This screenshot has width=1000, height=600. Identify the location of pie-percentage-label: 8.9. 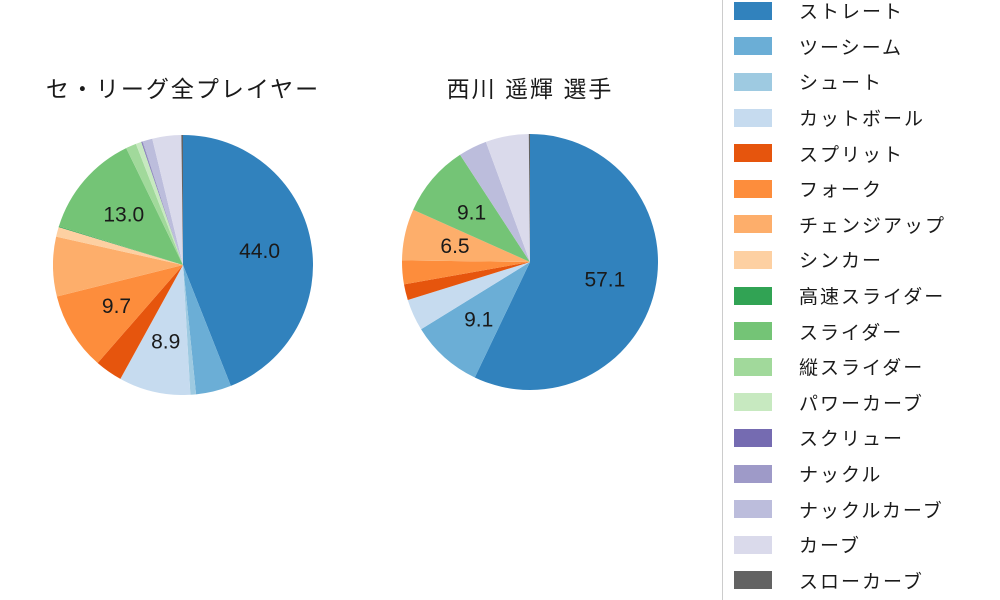
(165, 341).